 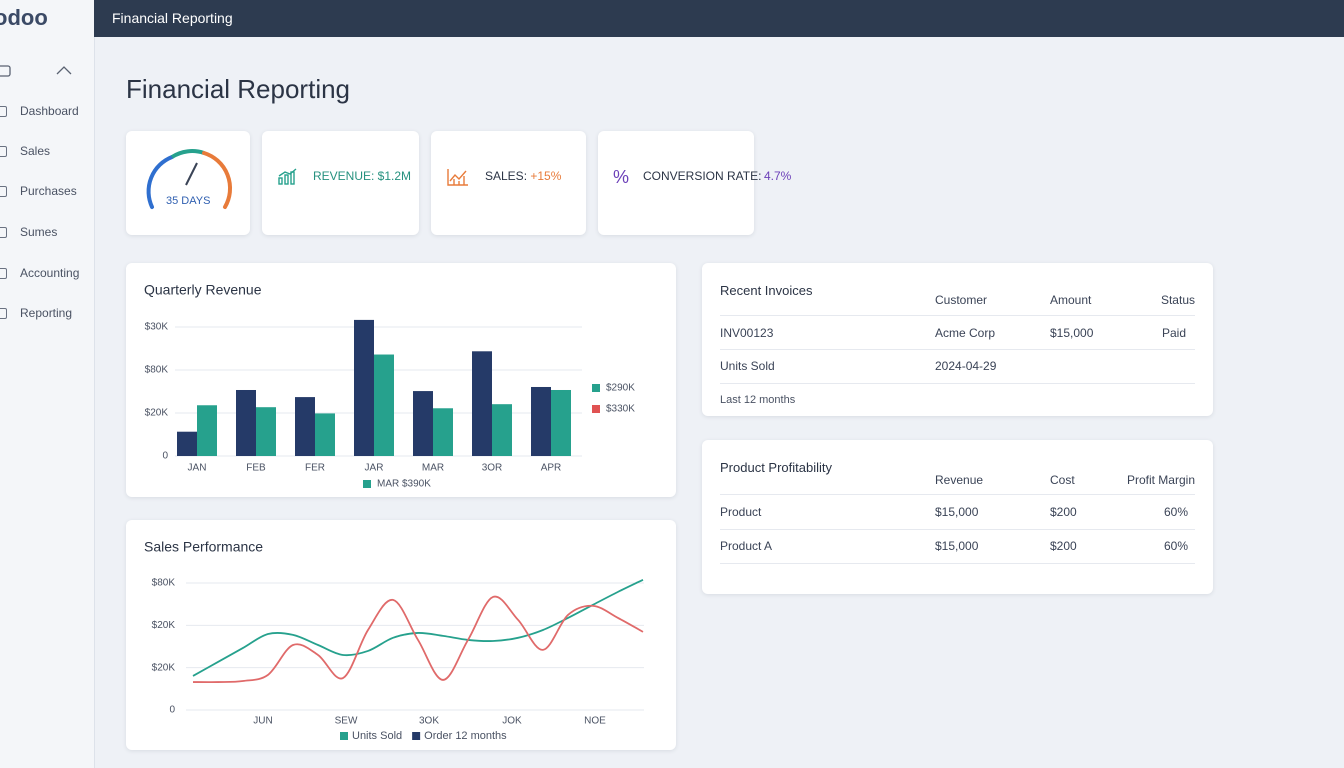 What do you see at coordinates (747, 333) in the screenshot?
I see `table-cell: INV00123` at bounding box center [747, 333].